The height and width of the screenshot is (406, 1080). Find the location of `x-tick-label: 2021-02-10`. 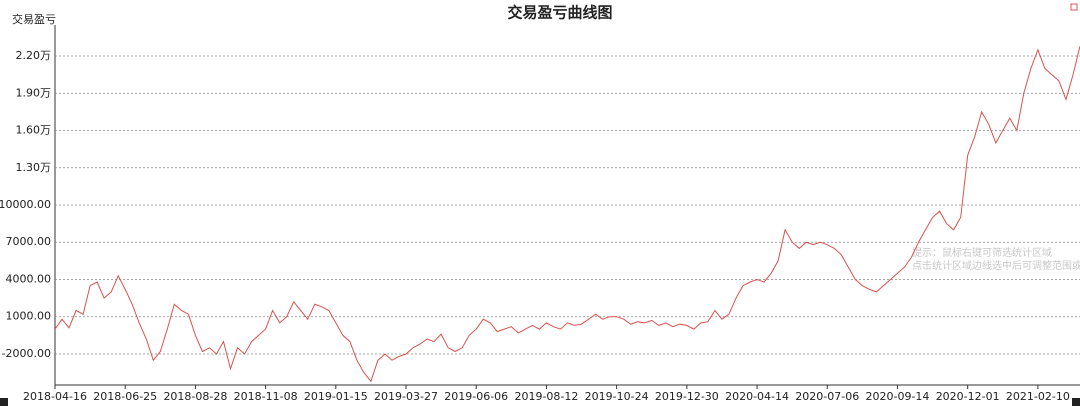

x-tick-label: 2021-02-10 is located at coordinates (1038, 396).